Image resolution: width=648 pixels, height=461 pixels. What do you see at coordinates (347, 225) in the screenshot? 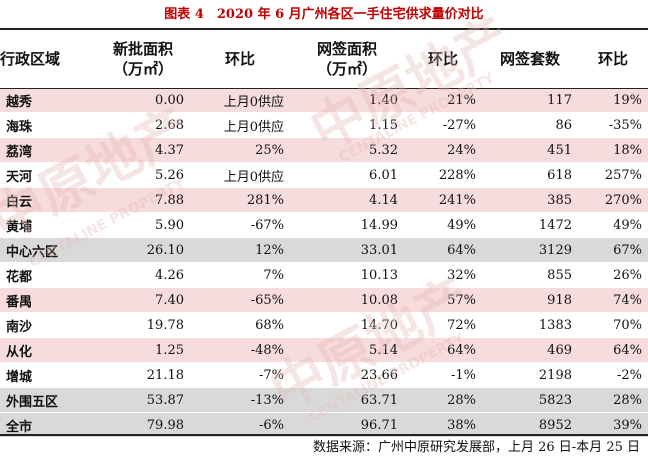
I see `cell-signed-area: 14.99` at bounding box center [347, 225].